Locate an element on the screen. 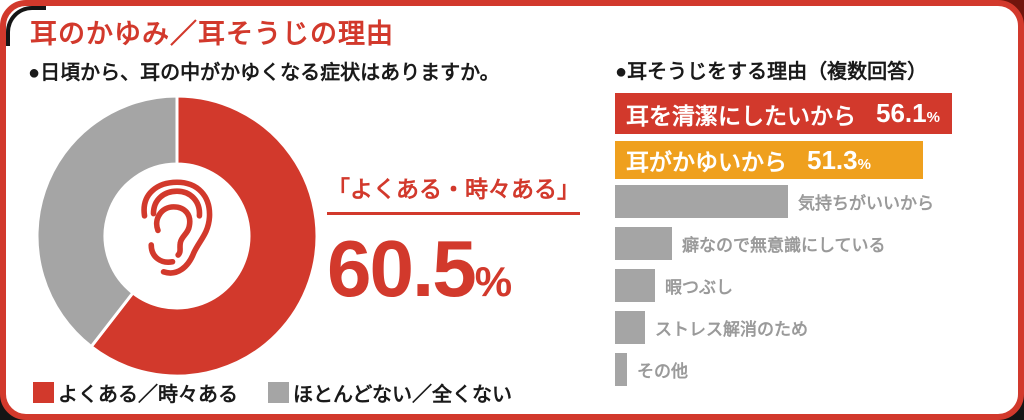 The height and width of the screenshot is (420, 1024). black-corner-accent is located at coordinates (26, 26).